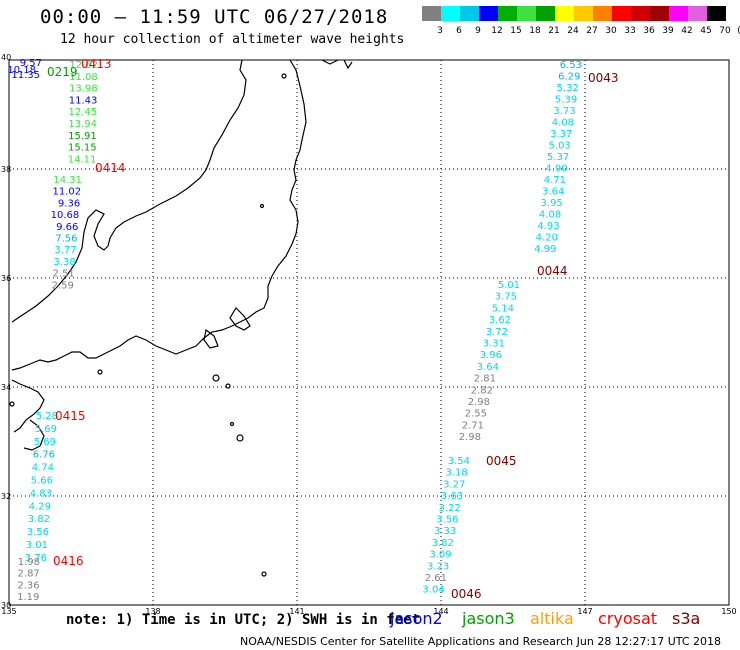  I want to click on legend-tick-label: 15, so click(515, 31).